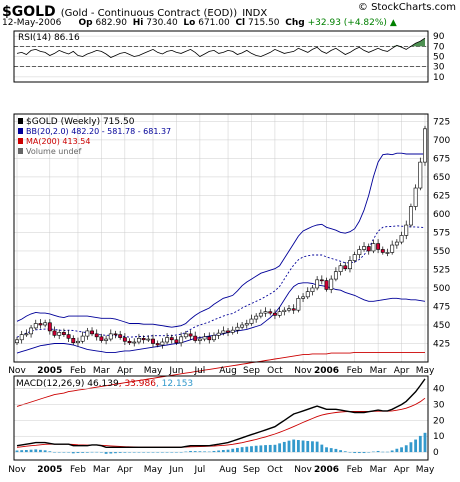 Image resolution: width=460 pixels, height=482 pixels. I want to click on price-x-label: May, so click(153, 371).